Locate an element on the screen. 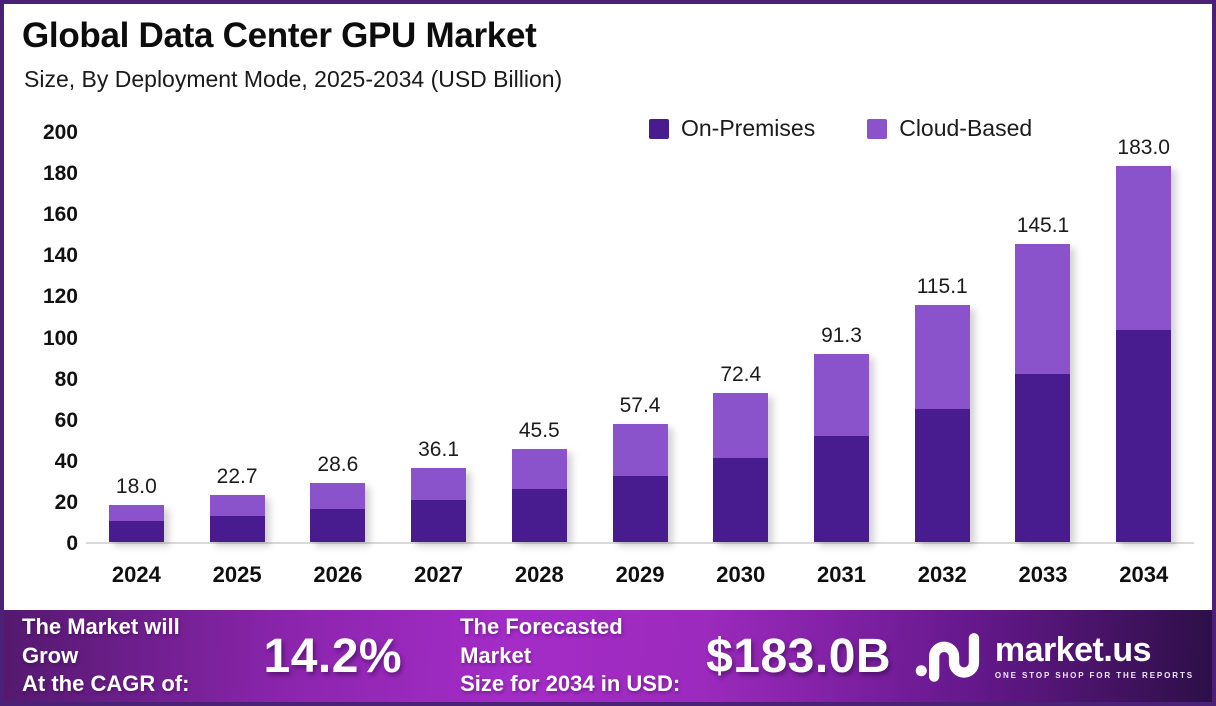  bar-segment-on-premises-2031 is located at coordinates (841, 489).